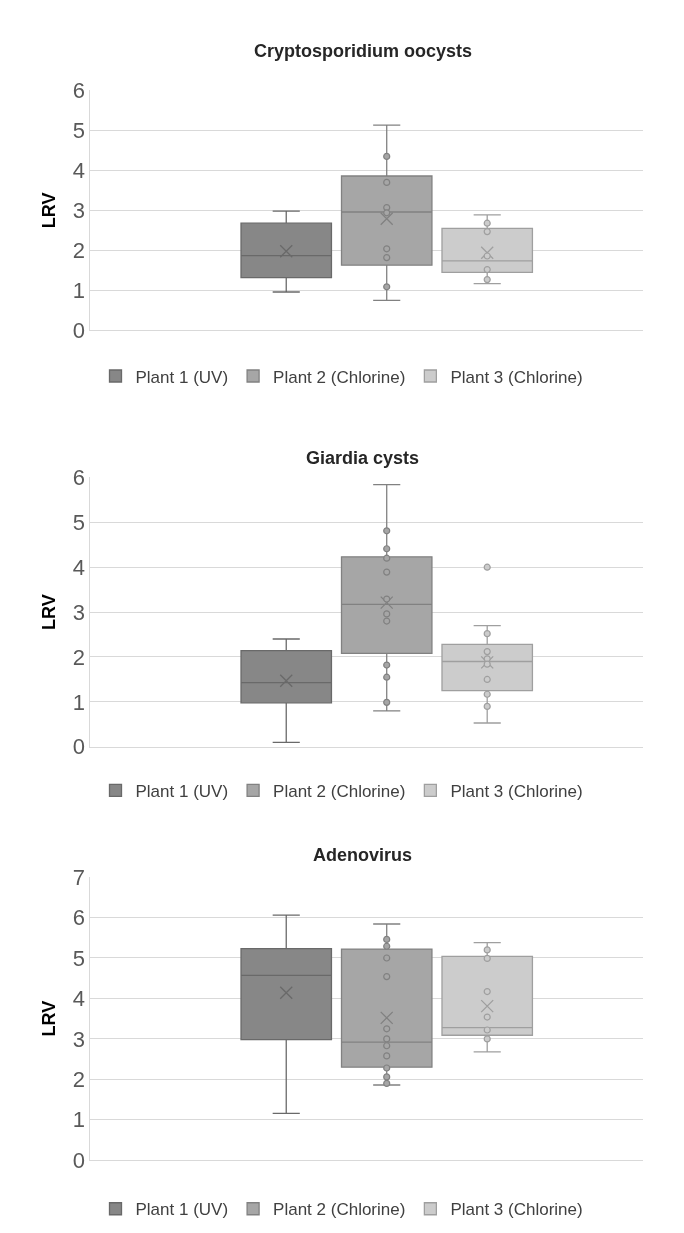 The height and width of the screenshot is (1233, 684). What do you see at coordinates (78, 877) in the screenshot?
I see `y-tick-label: 7` at bounding box center [78, 877].